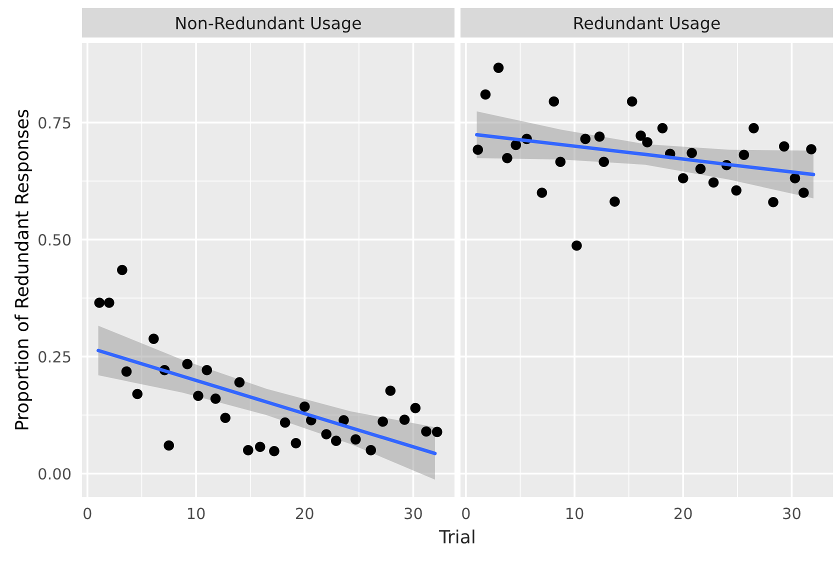 The width and height of the screenshot is (835, 563). I want to click on line-series, so click(266, 402).